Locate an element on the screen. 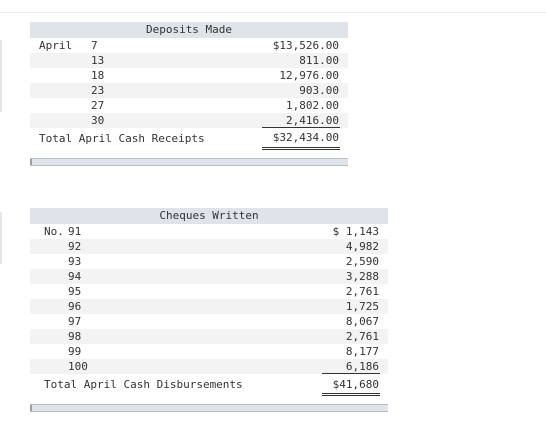 This screenshot has width=546, height=428. cheque-number: 95 is located at coordinates (75, 291).